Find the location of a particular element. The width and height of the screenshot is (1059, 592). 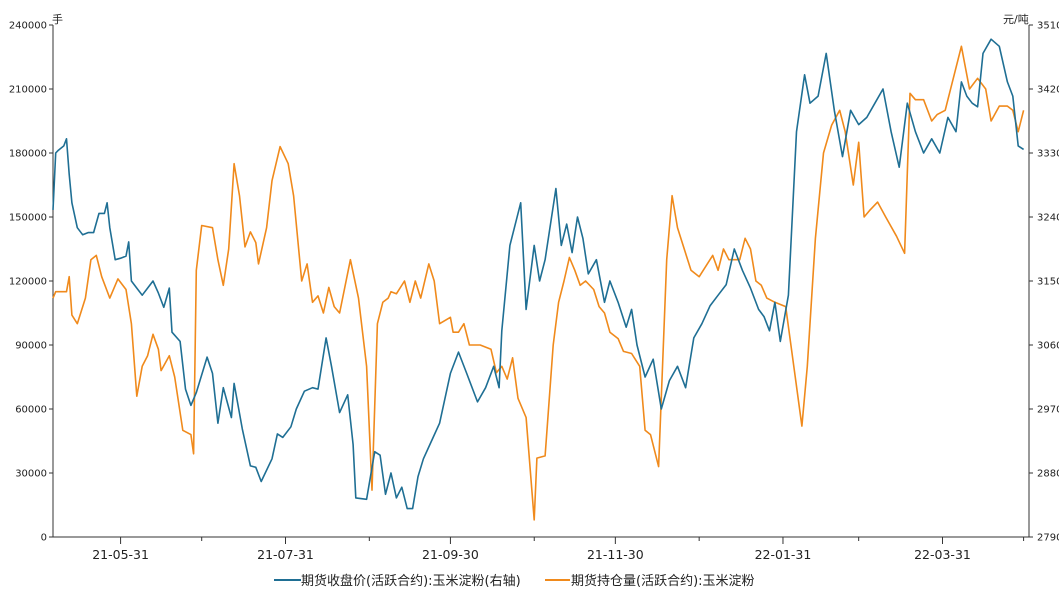

left-tick-label: 120000 is located at coordinates (28, 282).